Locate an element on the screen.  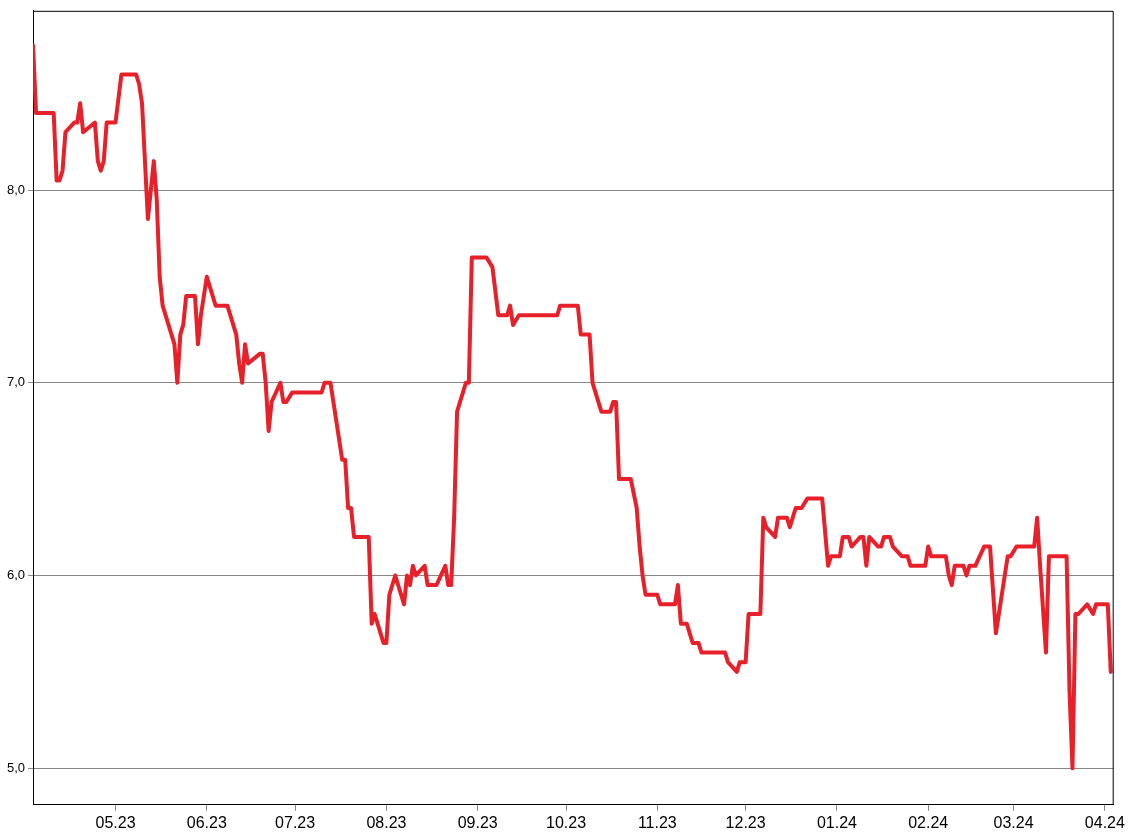
y-tick-label: 6,0 is located at coordinates (16, 575).